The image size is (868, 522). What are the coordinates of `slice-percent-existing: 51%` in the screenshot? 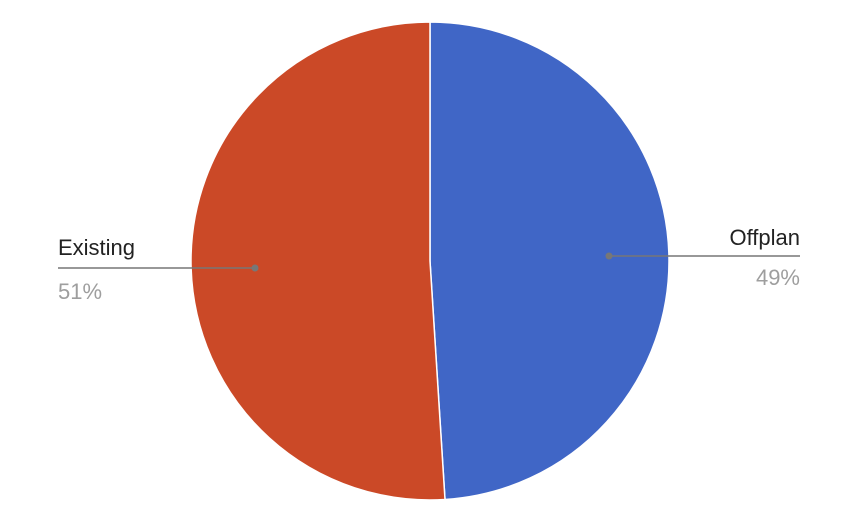 It's located at (80, 291).